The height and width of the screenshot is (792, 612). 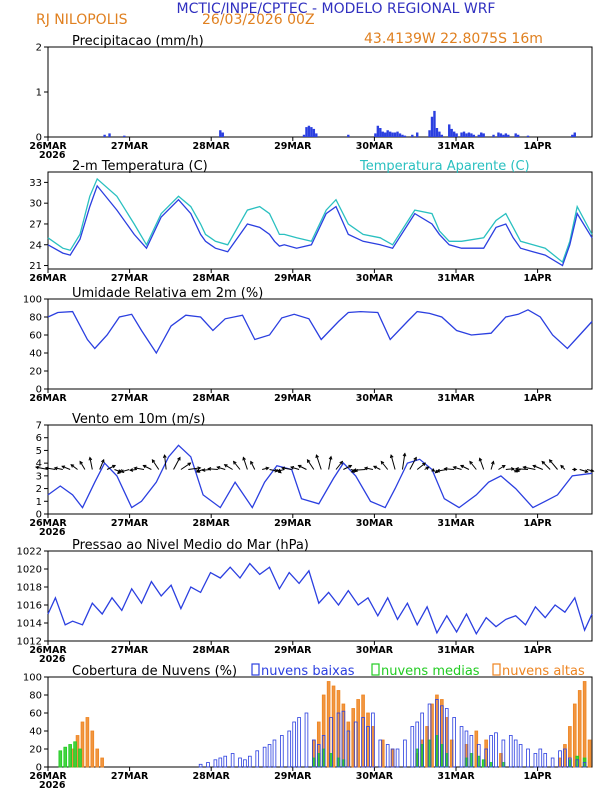 I want to click on y-tick-label: 20, so click(x=35, y=750).